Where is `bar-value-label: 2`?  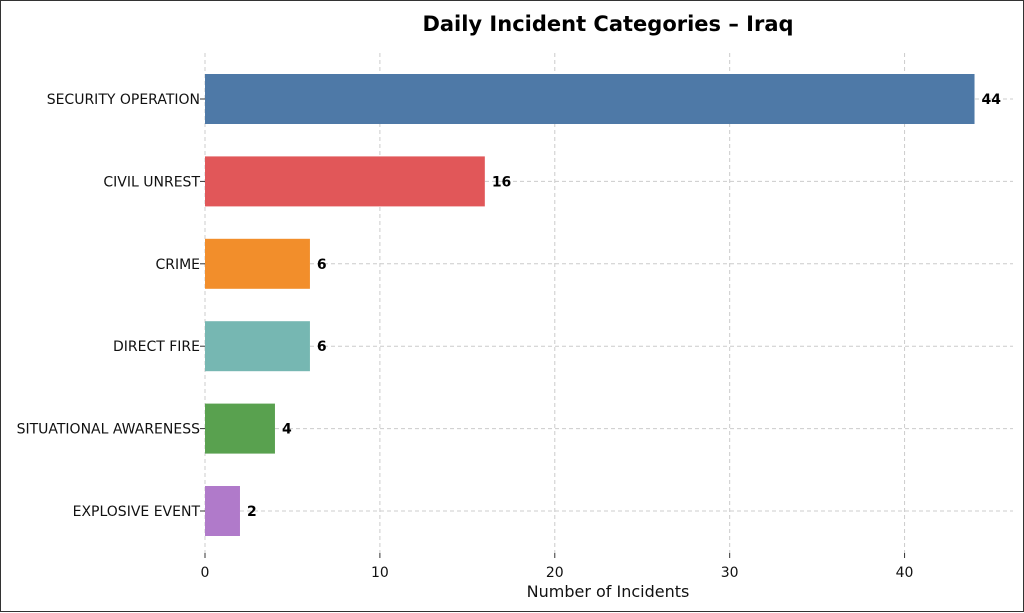
bar-value-label: 2 is located at coordinates (252, 512).